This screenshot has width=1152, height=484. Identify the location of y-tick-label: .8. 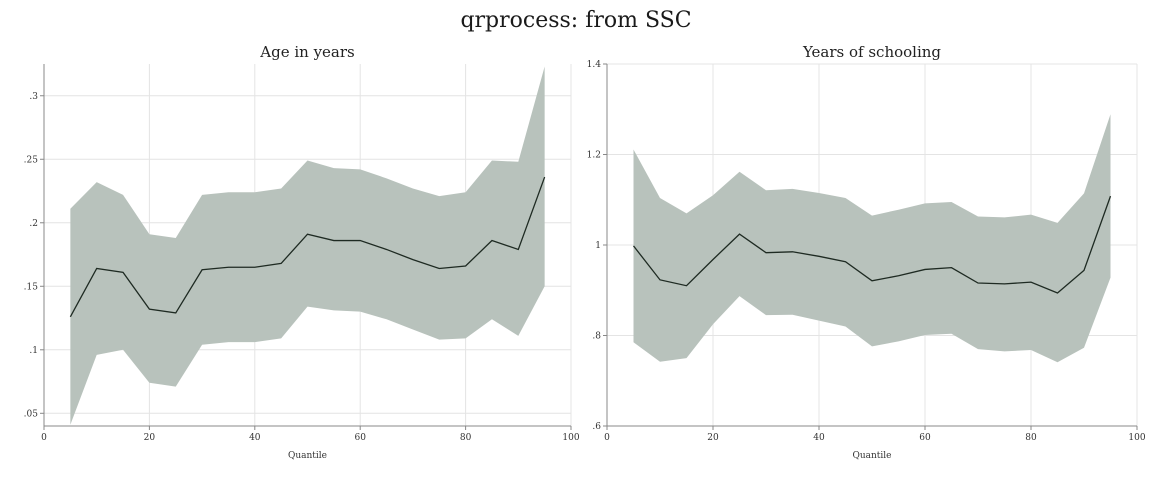
(596, 337).